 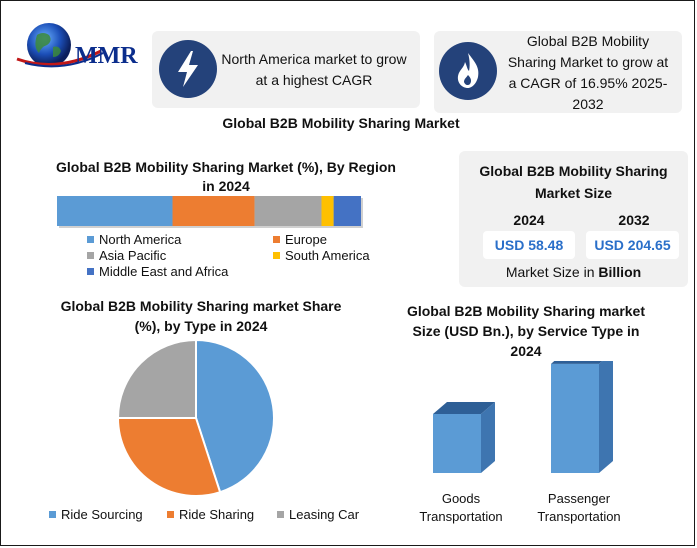 What do you see at coordinates (318, 514) in the screenshot?
I see `legend-item-leasing-car: Leasing Car` at bounding box center [318, 514].